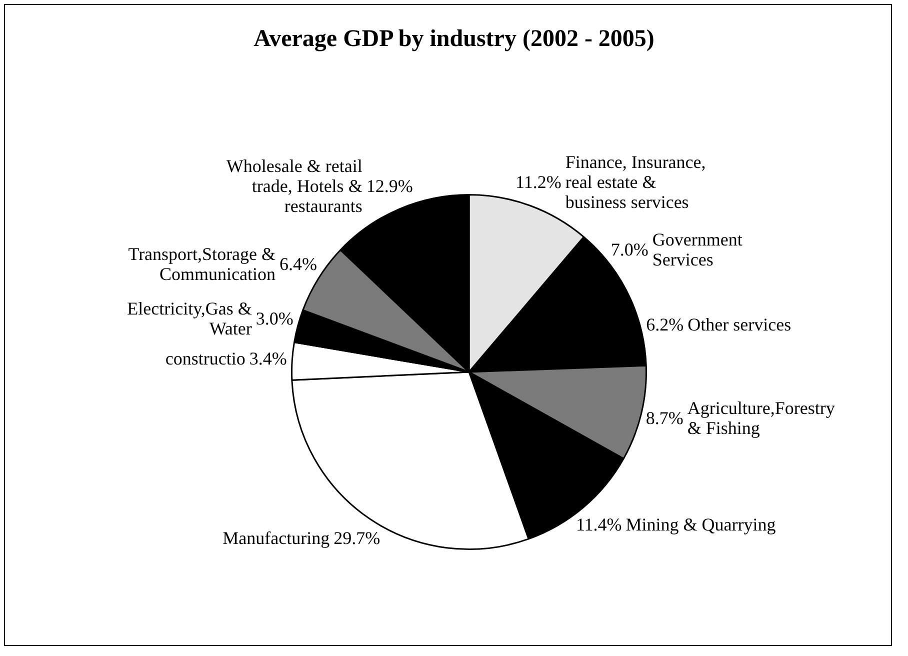 This screenshot has width=908, height=656. I want to click on data-label: 3.4%, so click(268, 358).